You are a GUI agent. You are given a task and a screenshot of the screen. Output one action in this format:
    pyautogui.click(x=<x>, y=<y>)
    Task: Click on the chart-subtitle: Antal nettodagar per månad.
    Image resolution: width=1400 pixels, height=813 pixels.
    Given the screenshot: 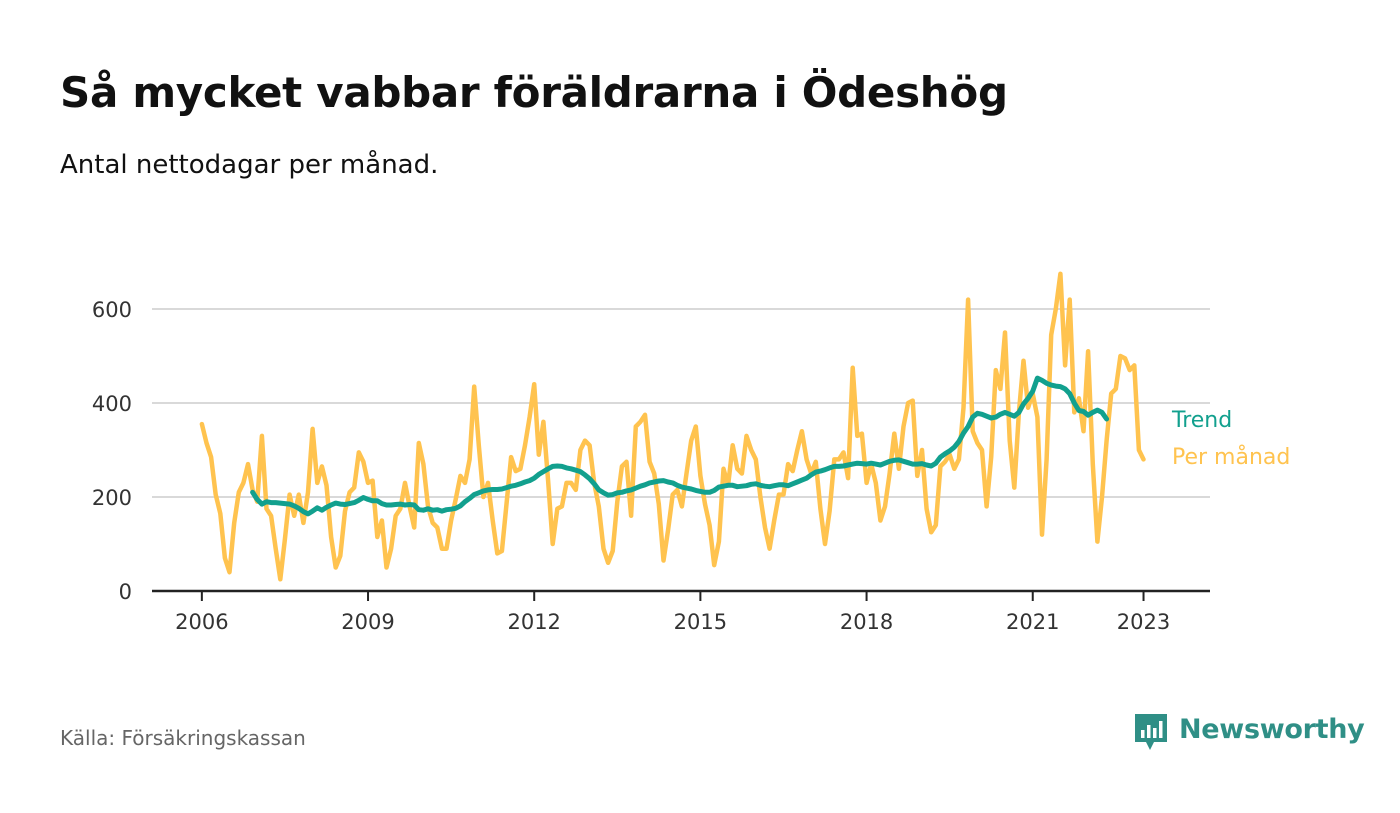 What is the action you would take?
    pyautogui.click(x=249, y=165)
    